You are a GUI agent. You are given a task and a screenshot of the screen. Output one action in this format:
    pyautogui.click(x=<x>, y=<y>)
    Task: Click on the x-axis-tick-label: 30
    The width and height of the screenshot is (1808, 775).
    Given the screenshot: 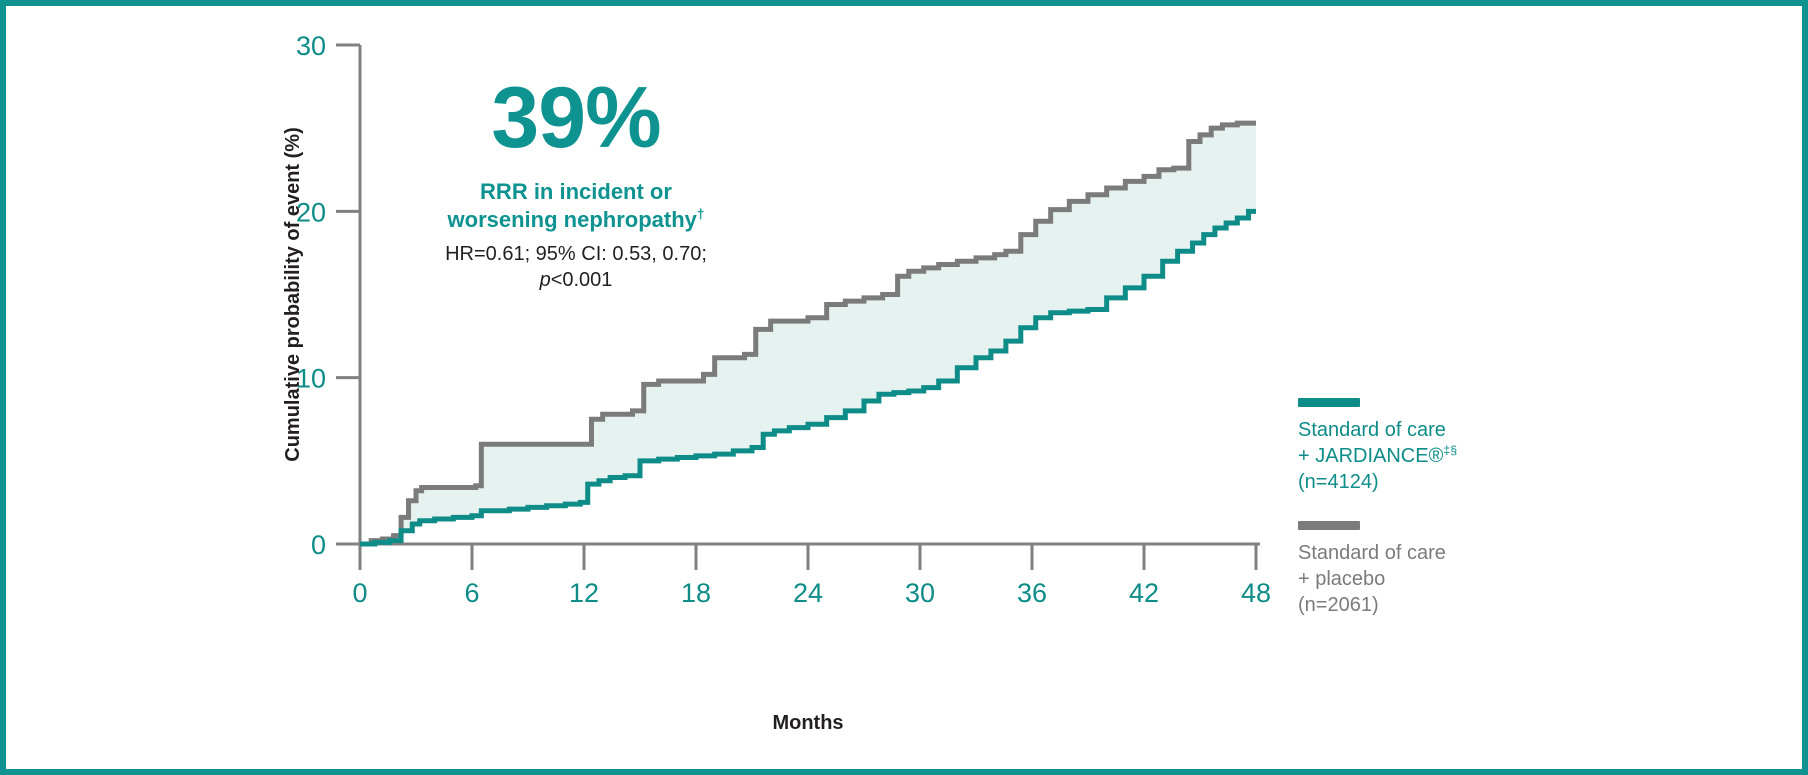 What is the action you would take?
    pyautogui.click(x=920, y=593)
    